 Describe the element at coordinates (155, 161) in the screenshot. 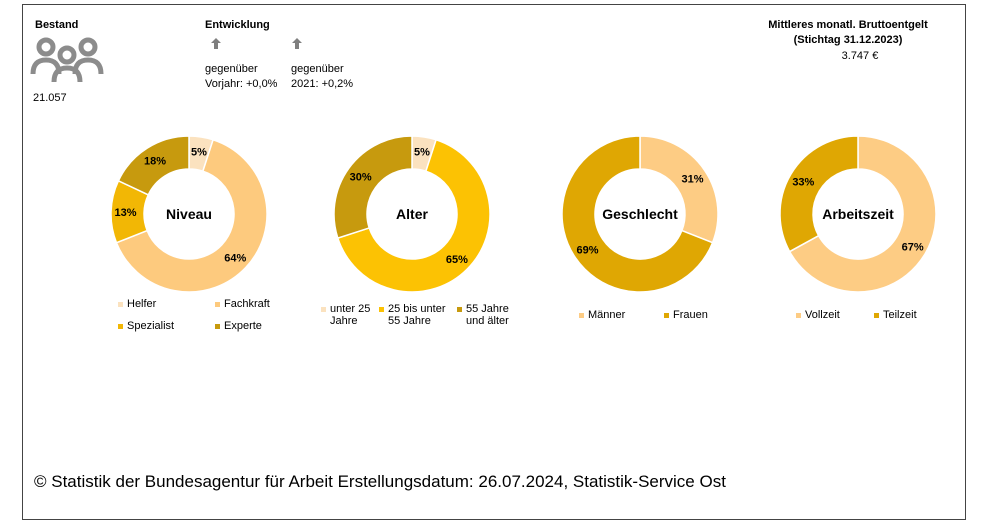

I see `data-label: 18%` at that location.